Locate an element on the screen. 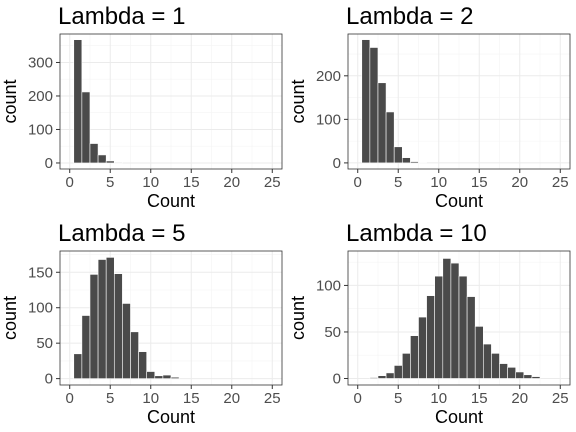 This screenshot has height=432, width=576. y-tick-label: 150 is located at coordinates (40, 272).